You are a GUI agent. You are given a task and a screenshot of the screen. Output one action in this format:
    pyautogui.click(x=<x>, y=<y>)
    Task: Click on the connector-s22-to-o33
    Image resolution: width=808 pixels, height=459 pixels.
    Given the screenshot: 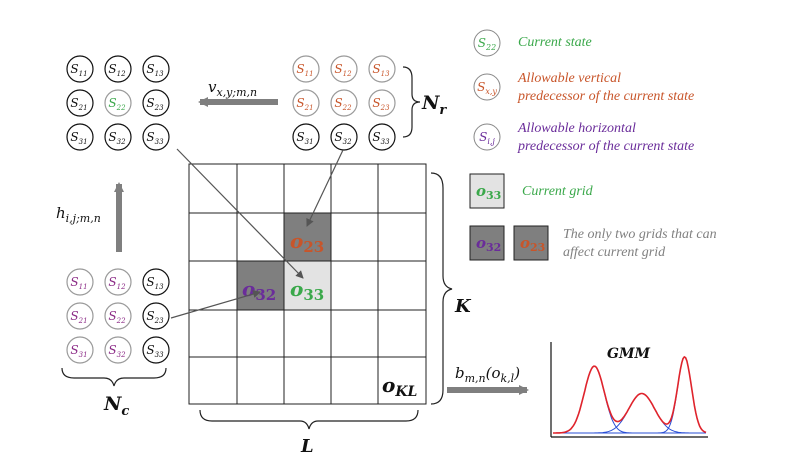 What is the action you would take?
    pyautogui.click(x=240, y=213)
    